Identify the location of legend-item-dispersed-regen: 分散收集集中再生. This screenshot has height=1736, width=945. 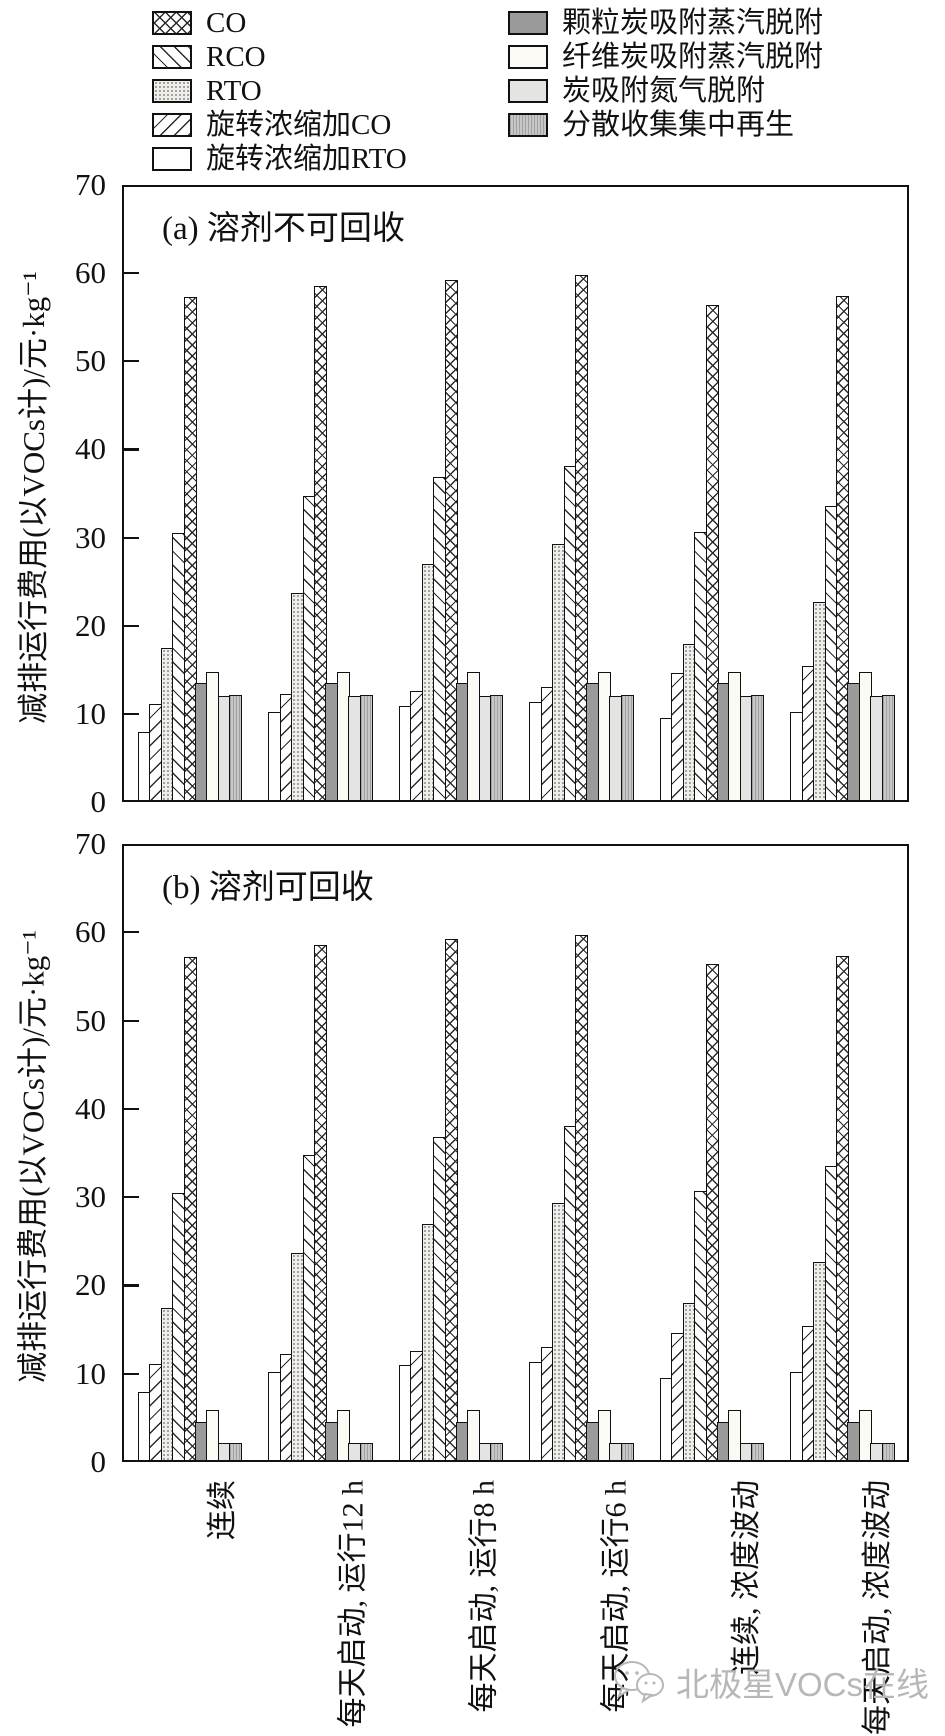
(665, 125).